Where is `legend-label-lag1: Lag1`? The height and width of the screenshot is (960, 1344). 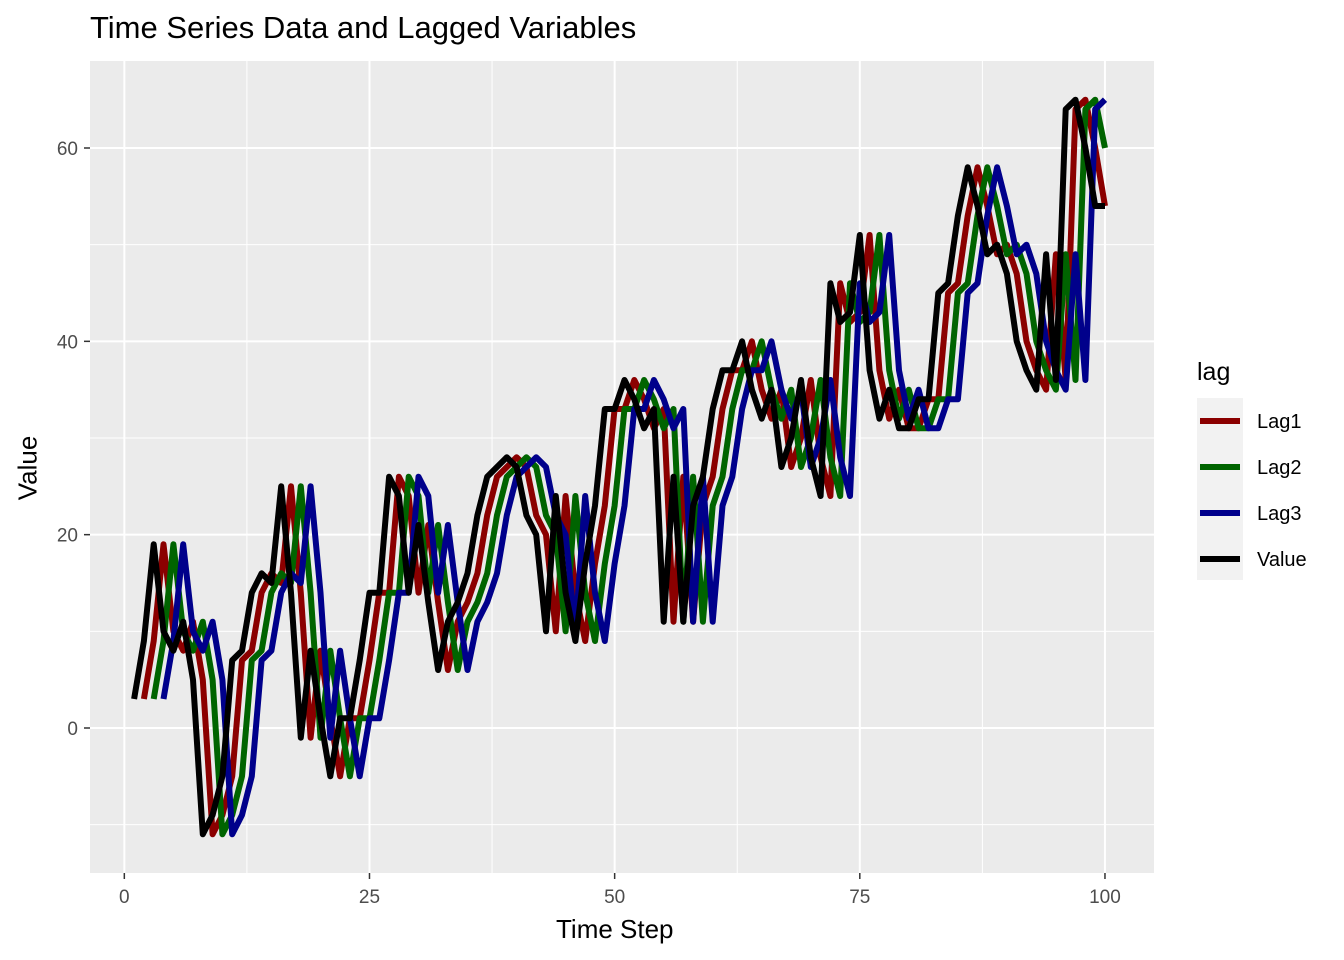
legend-label-lag1: Lag1 is located at coordinates (1279, 422).